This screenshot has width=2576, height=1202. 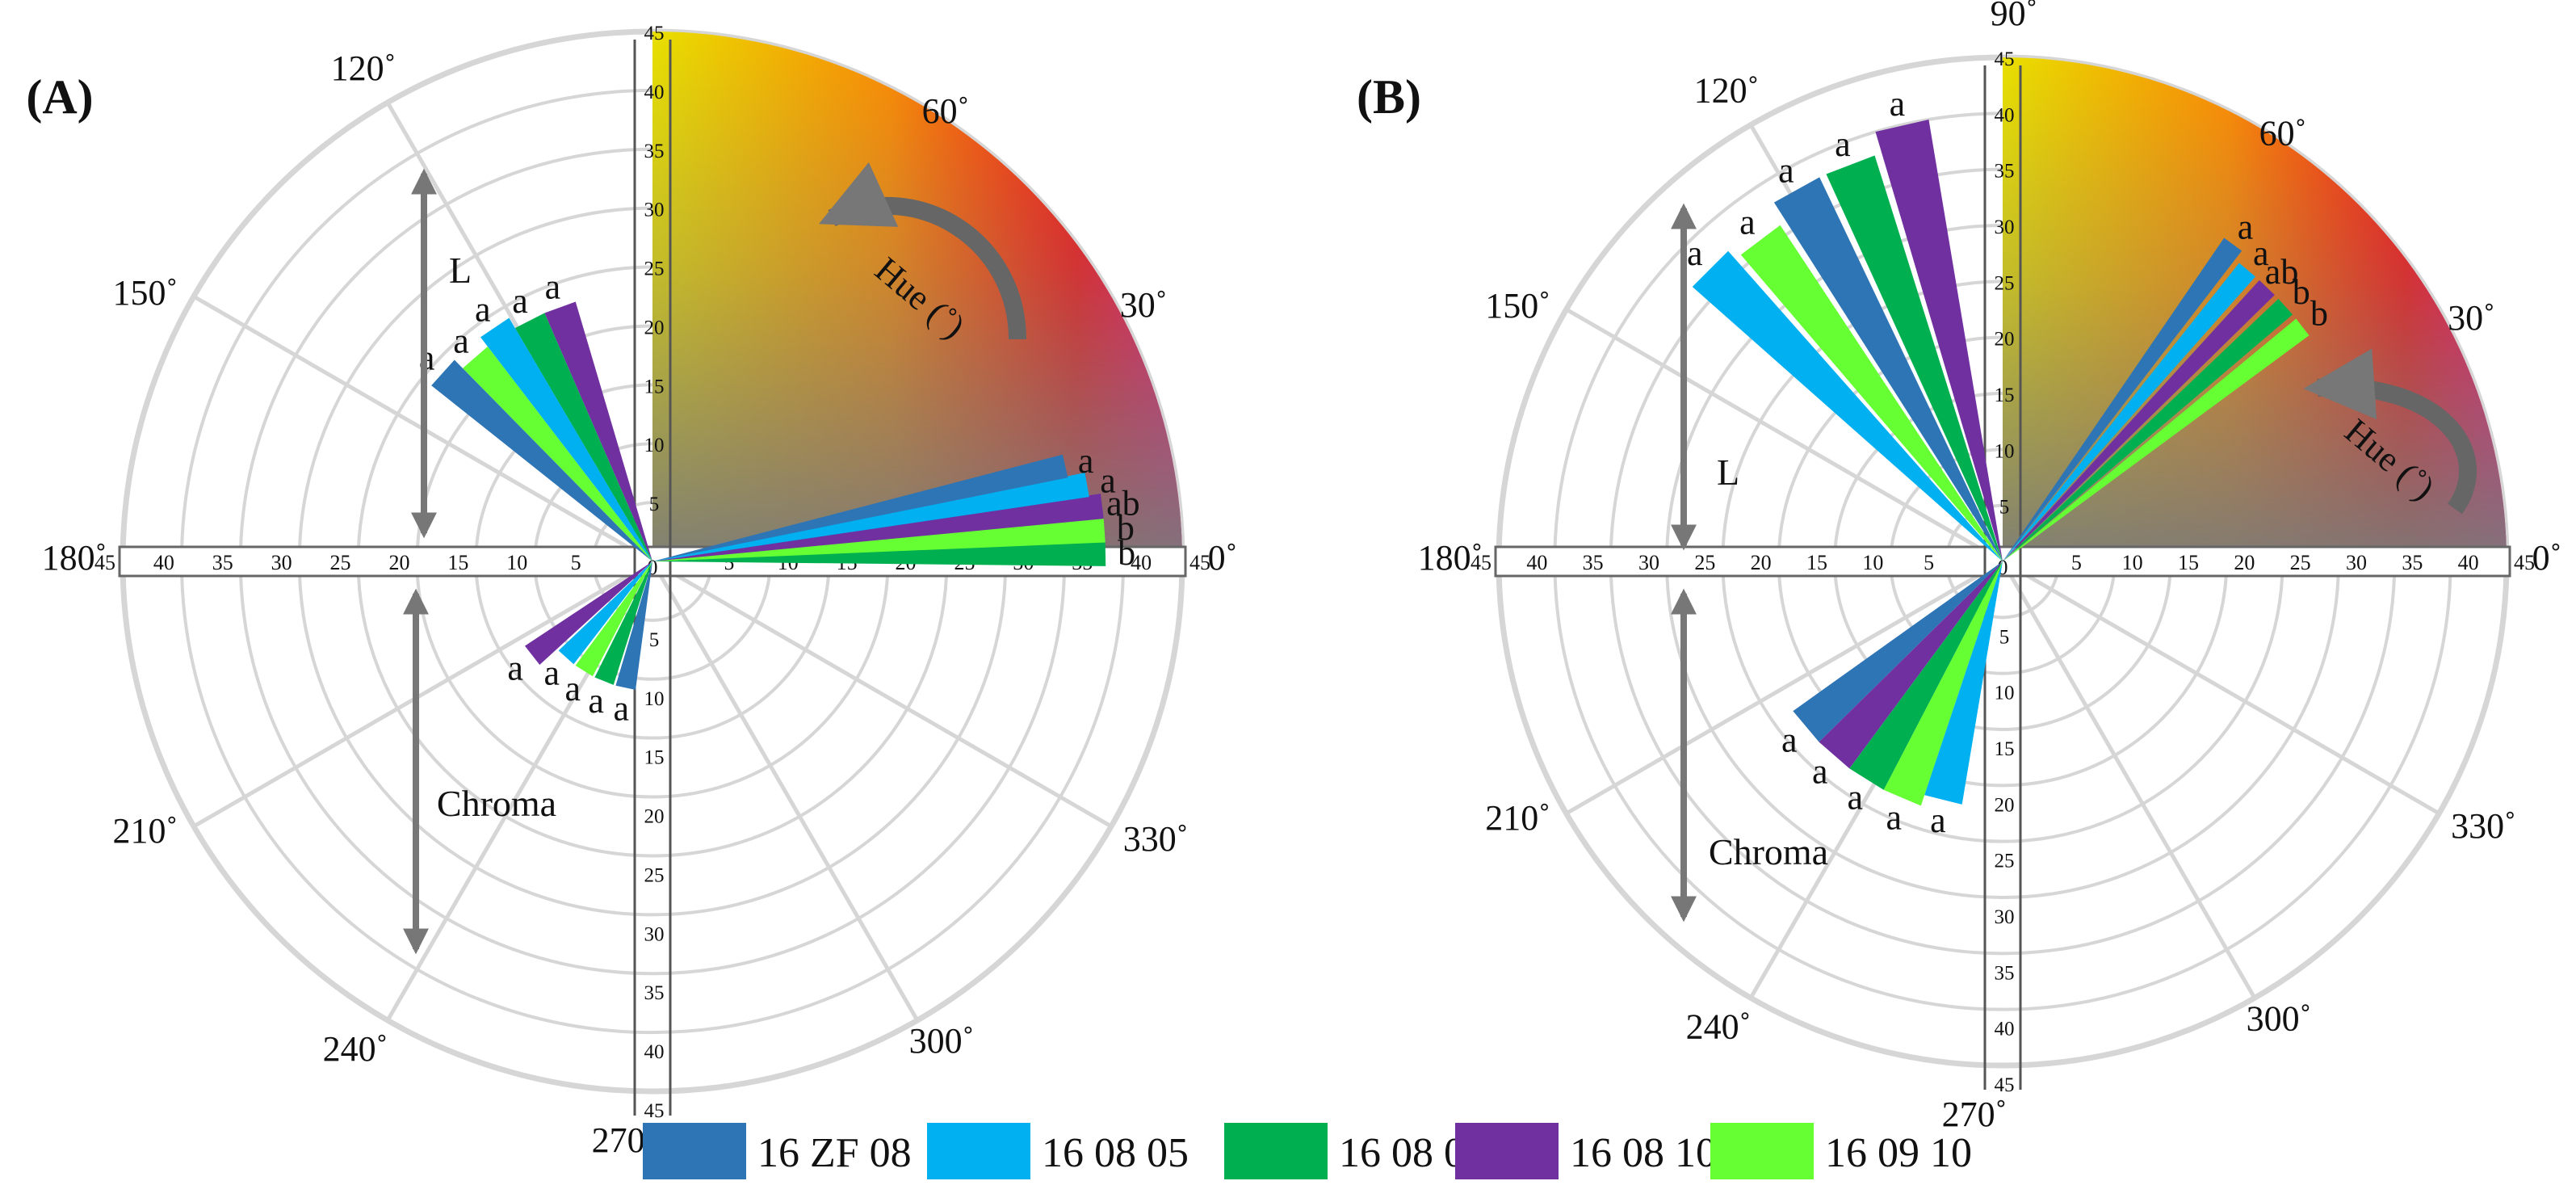 I want to click on tick-label-x-right: 15, so click(x=2188, y=562).